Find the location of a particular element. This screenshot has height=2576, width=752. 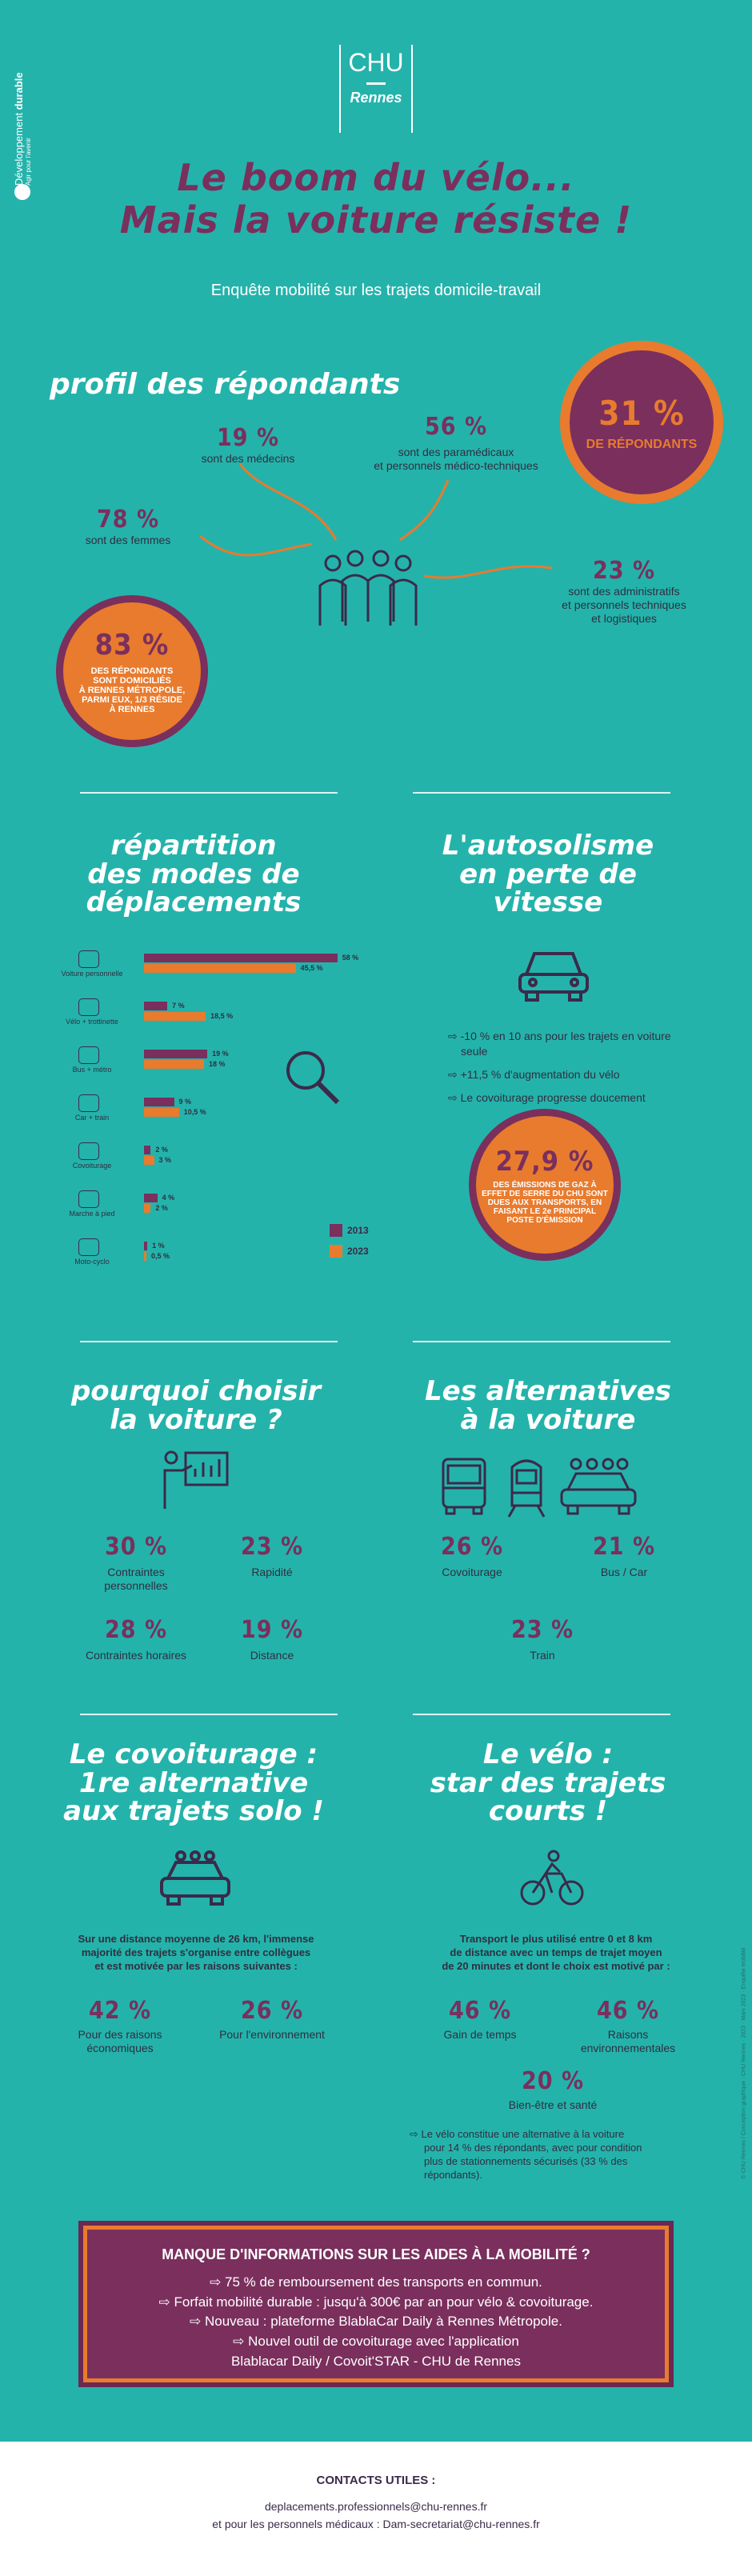

bicycle-icon is located at coordinates (552, 1878).